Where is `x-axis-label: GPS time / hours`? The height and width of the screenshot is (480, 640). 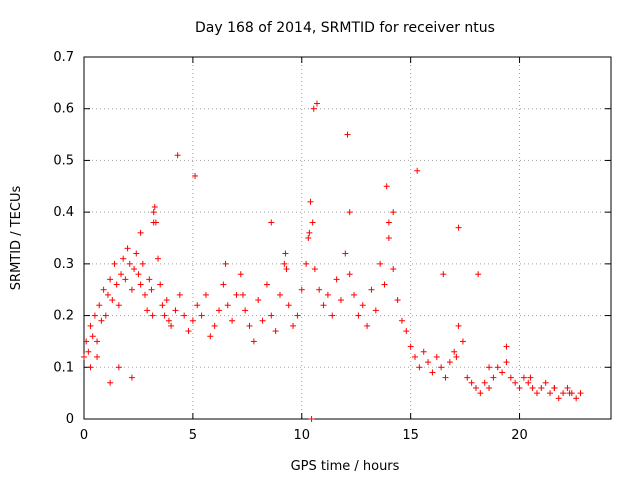 x-axis-label: GPS time / hours is located at coordinates (345, 466).